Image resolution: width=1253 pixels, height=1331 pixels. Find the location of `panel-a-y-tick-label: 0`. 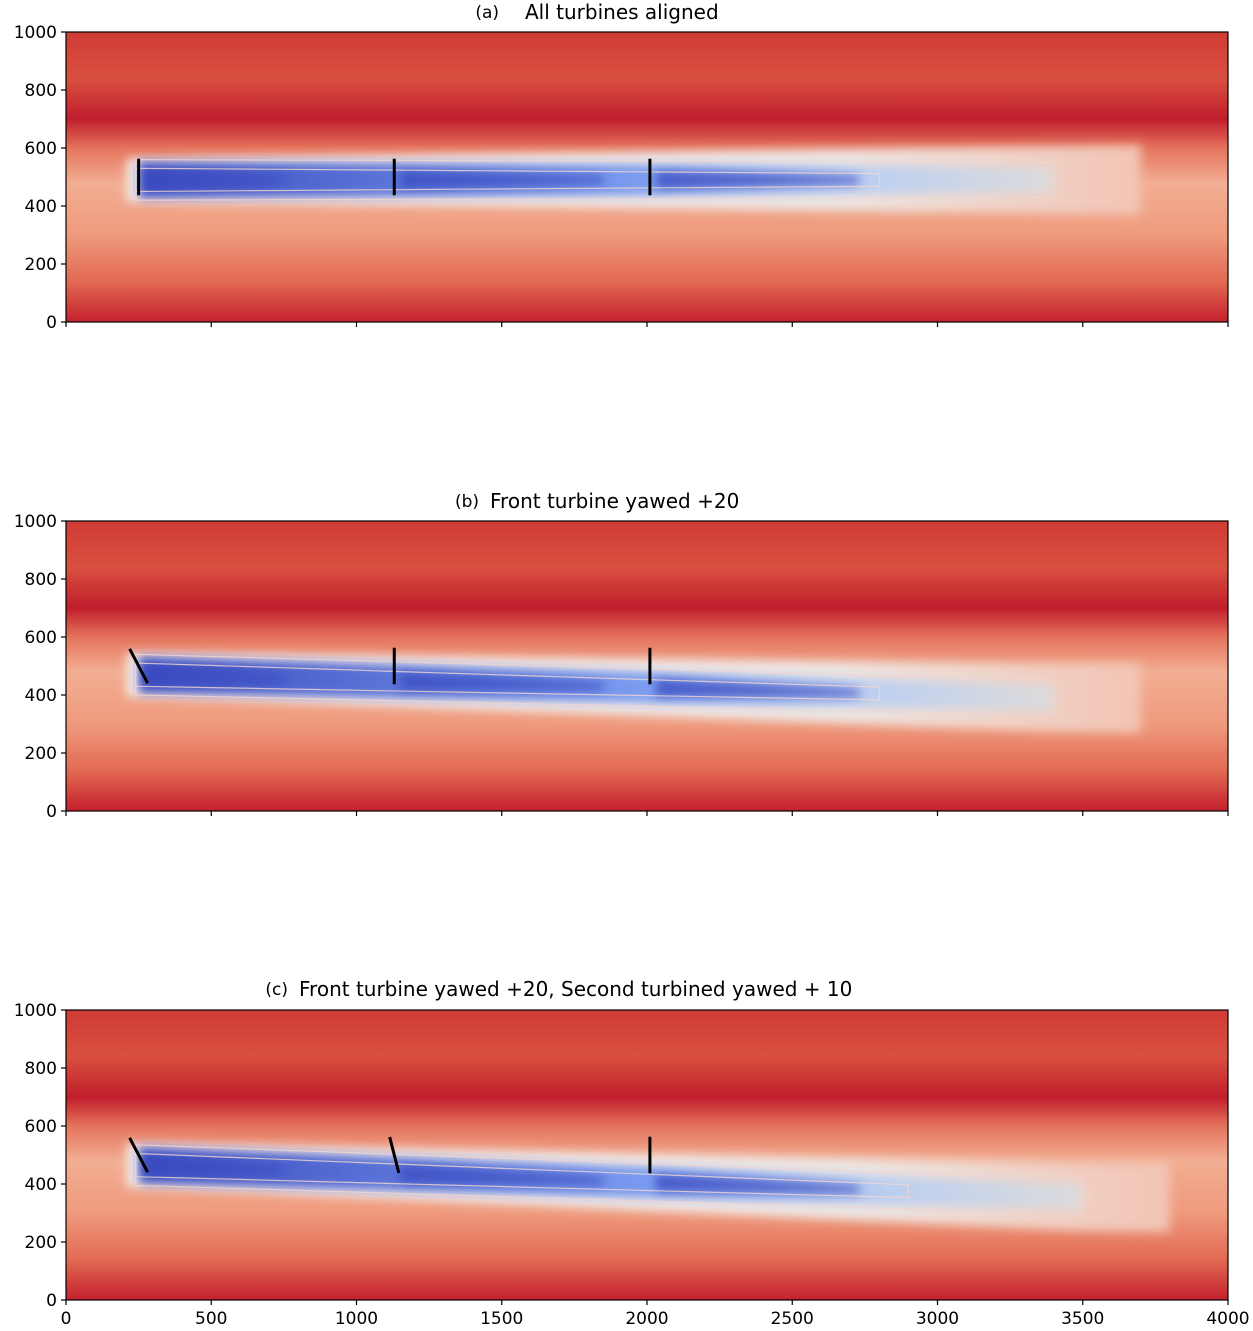

panel-a-y-tick-label: 0 is located at coordinates (51, 323).